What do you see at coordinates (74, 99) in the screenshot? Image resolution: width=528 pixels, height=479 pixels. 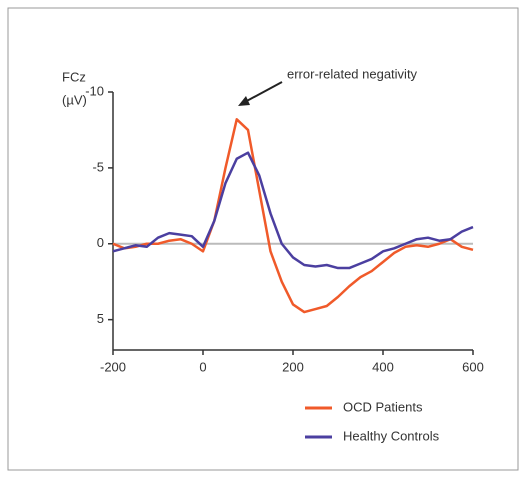 I see `y-label: (µV)` at bounding box center [74, 99].